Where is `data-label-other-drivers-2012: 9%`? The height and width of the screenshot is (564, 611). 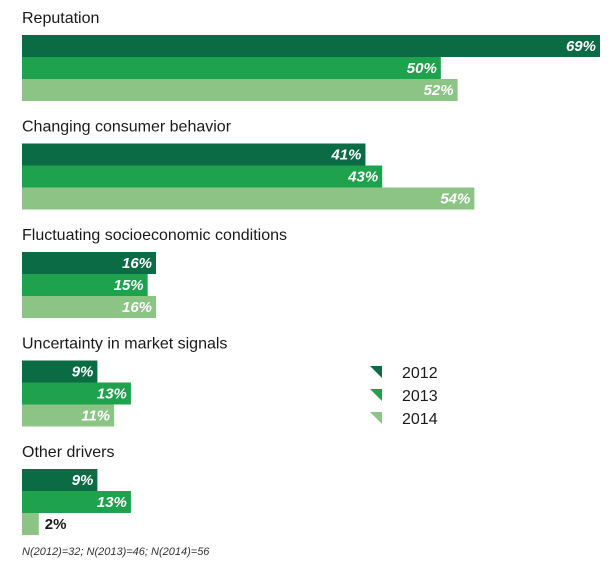
data-label-other-drivers-2012: 9% is located at coordinates (83, 480).